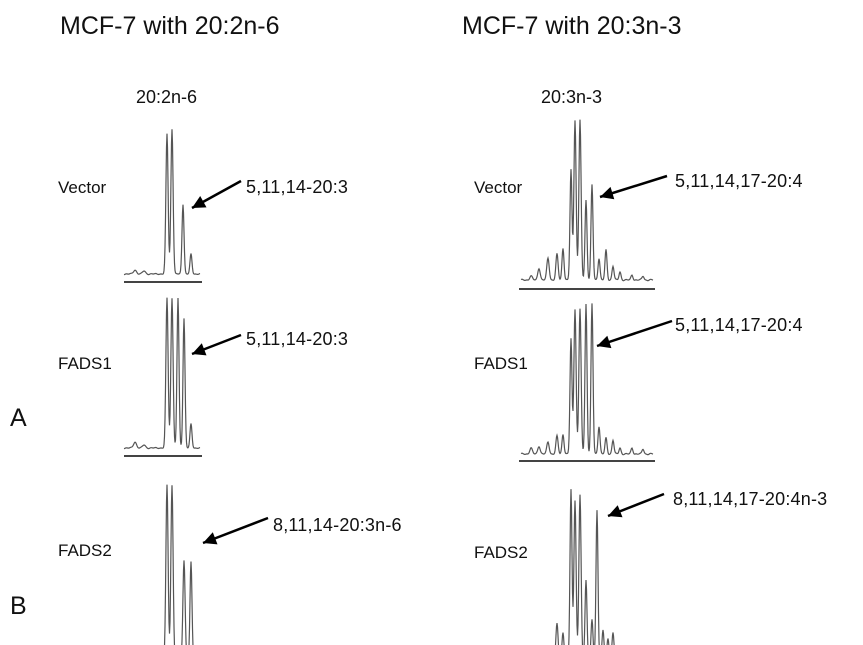 The height and width of the screenshot is (645, 863). I want to click on arrow-vector-left-head, so click(199, 202).